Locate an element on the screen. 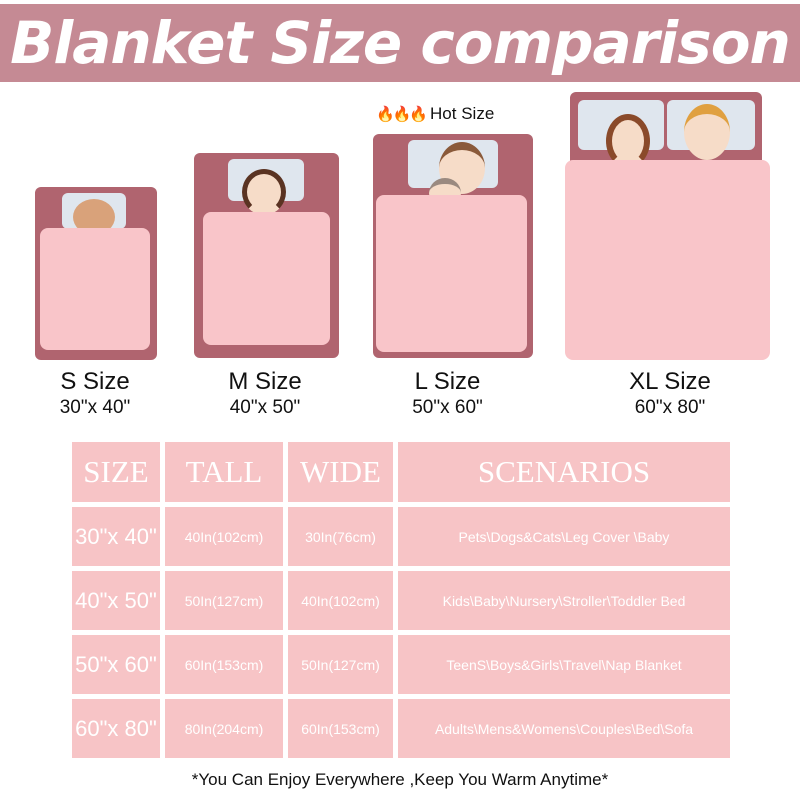 Image resolution: width=800 pixels, height=800 pixels. woman-illustration is located at coordinates (628, 141).